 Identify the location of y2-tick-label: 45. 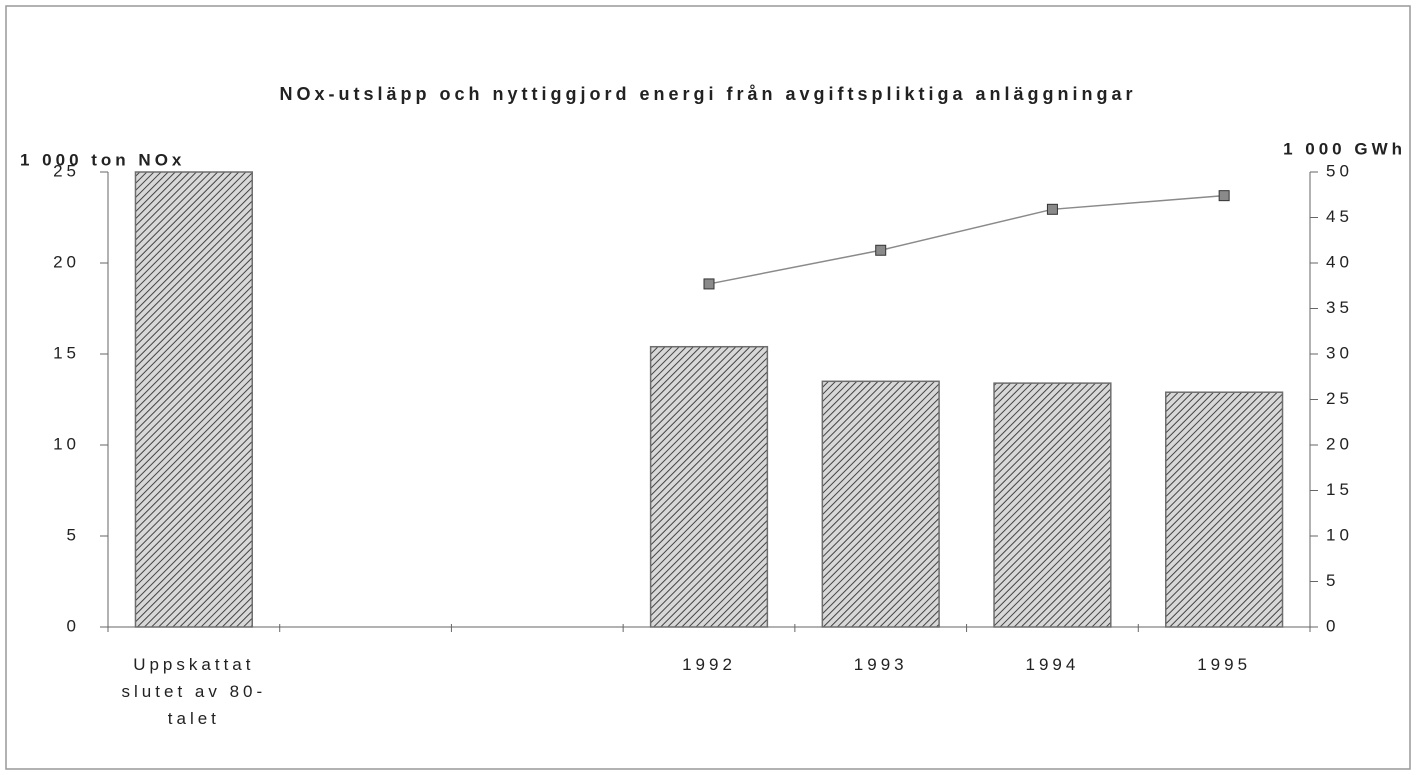
(1339, 216).